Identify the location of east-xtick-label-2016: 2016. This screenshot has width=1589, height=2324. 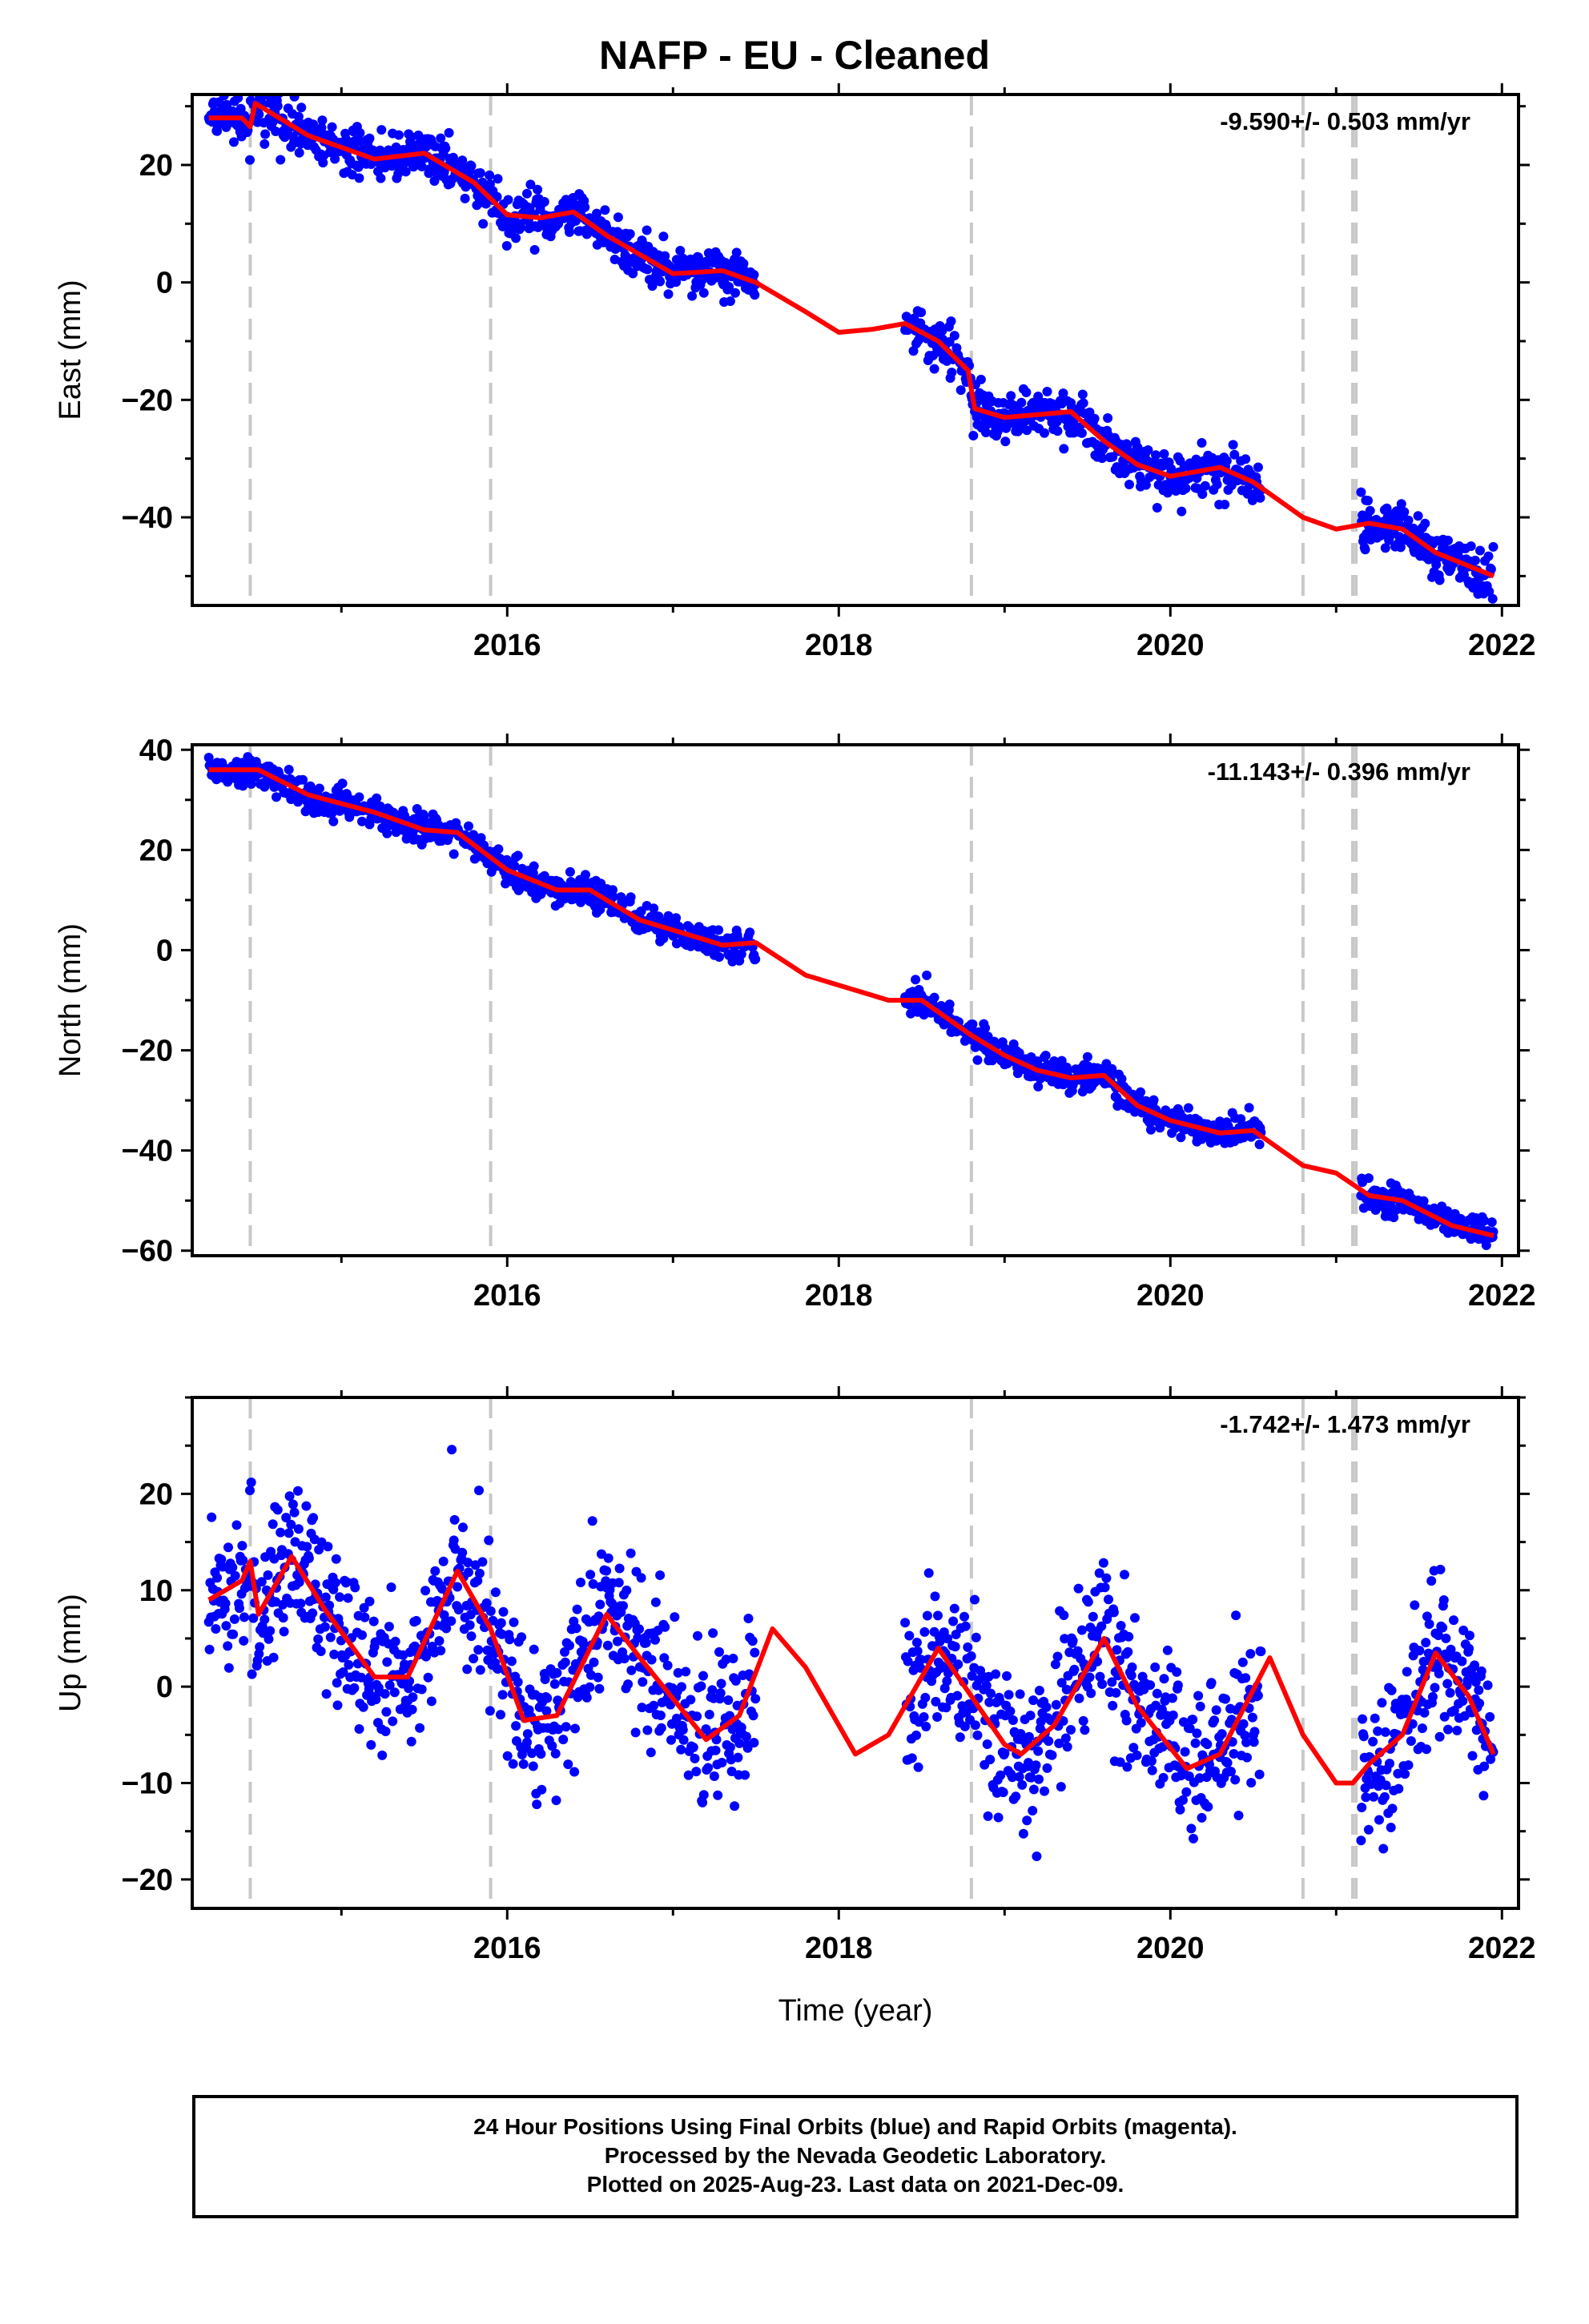
(507, 645).